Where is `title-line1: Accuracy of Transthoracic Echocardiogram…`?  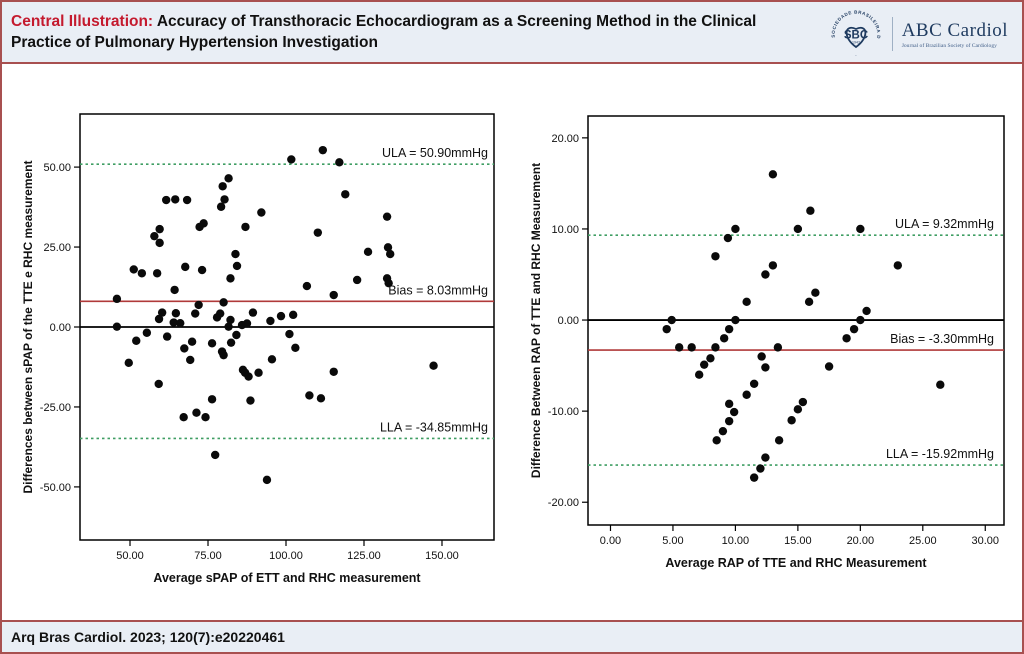 title-line1: Accuracy of Transthoracic Echocardiogram… is located at coordinates (455, 21).